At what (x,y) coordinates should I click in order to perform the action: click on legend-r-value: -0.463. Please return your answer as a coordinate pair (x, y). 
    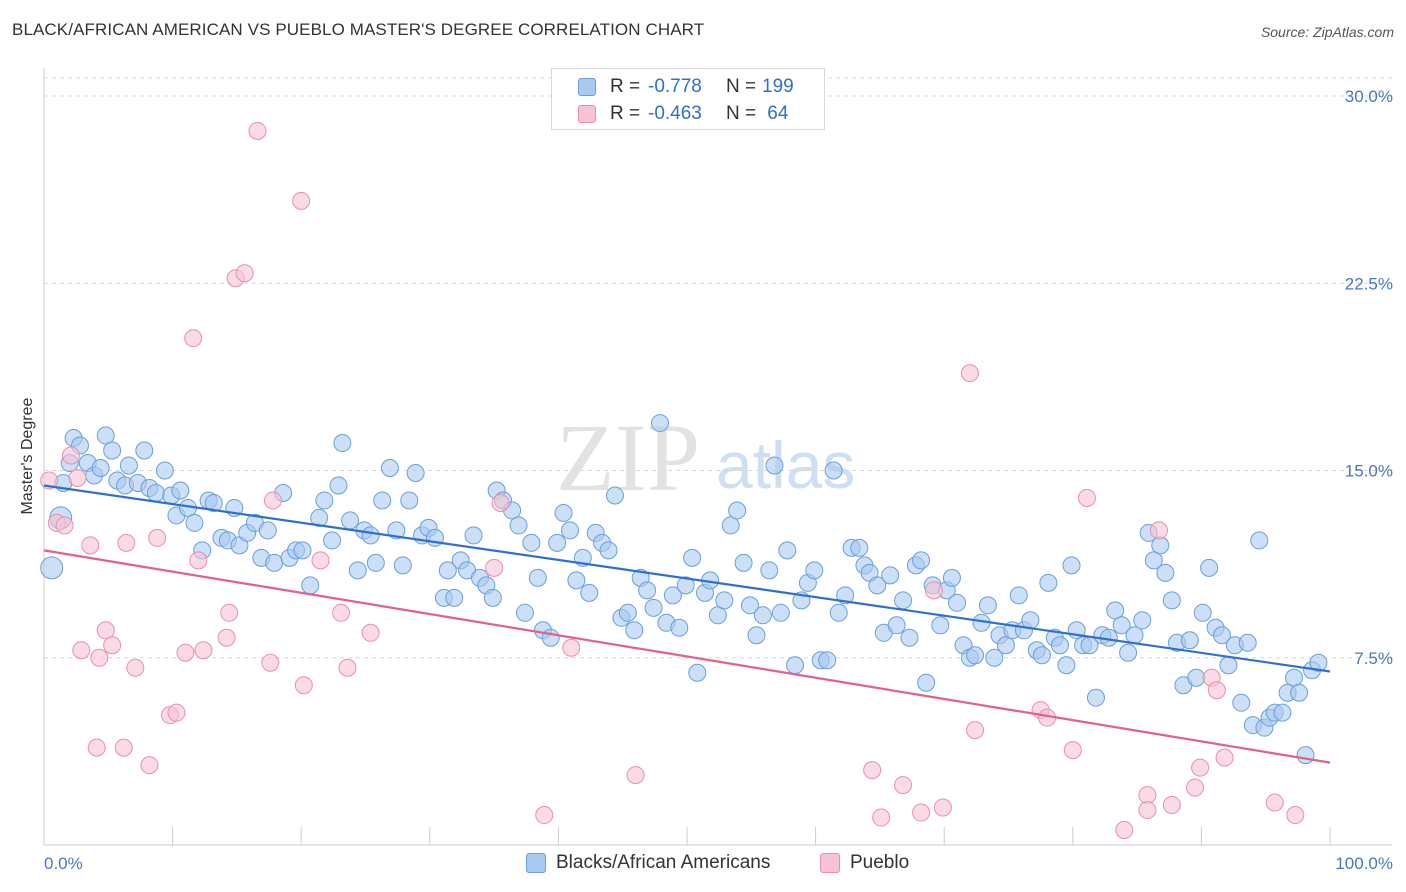
    Looking at the image, I should click on (675, 113).